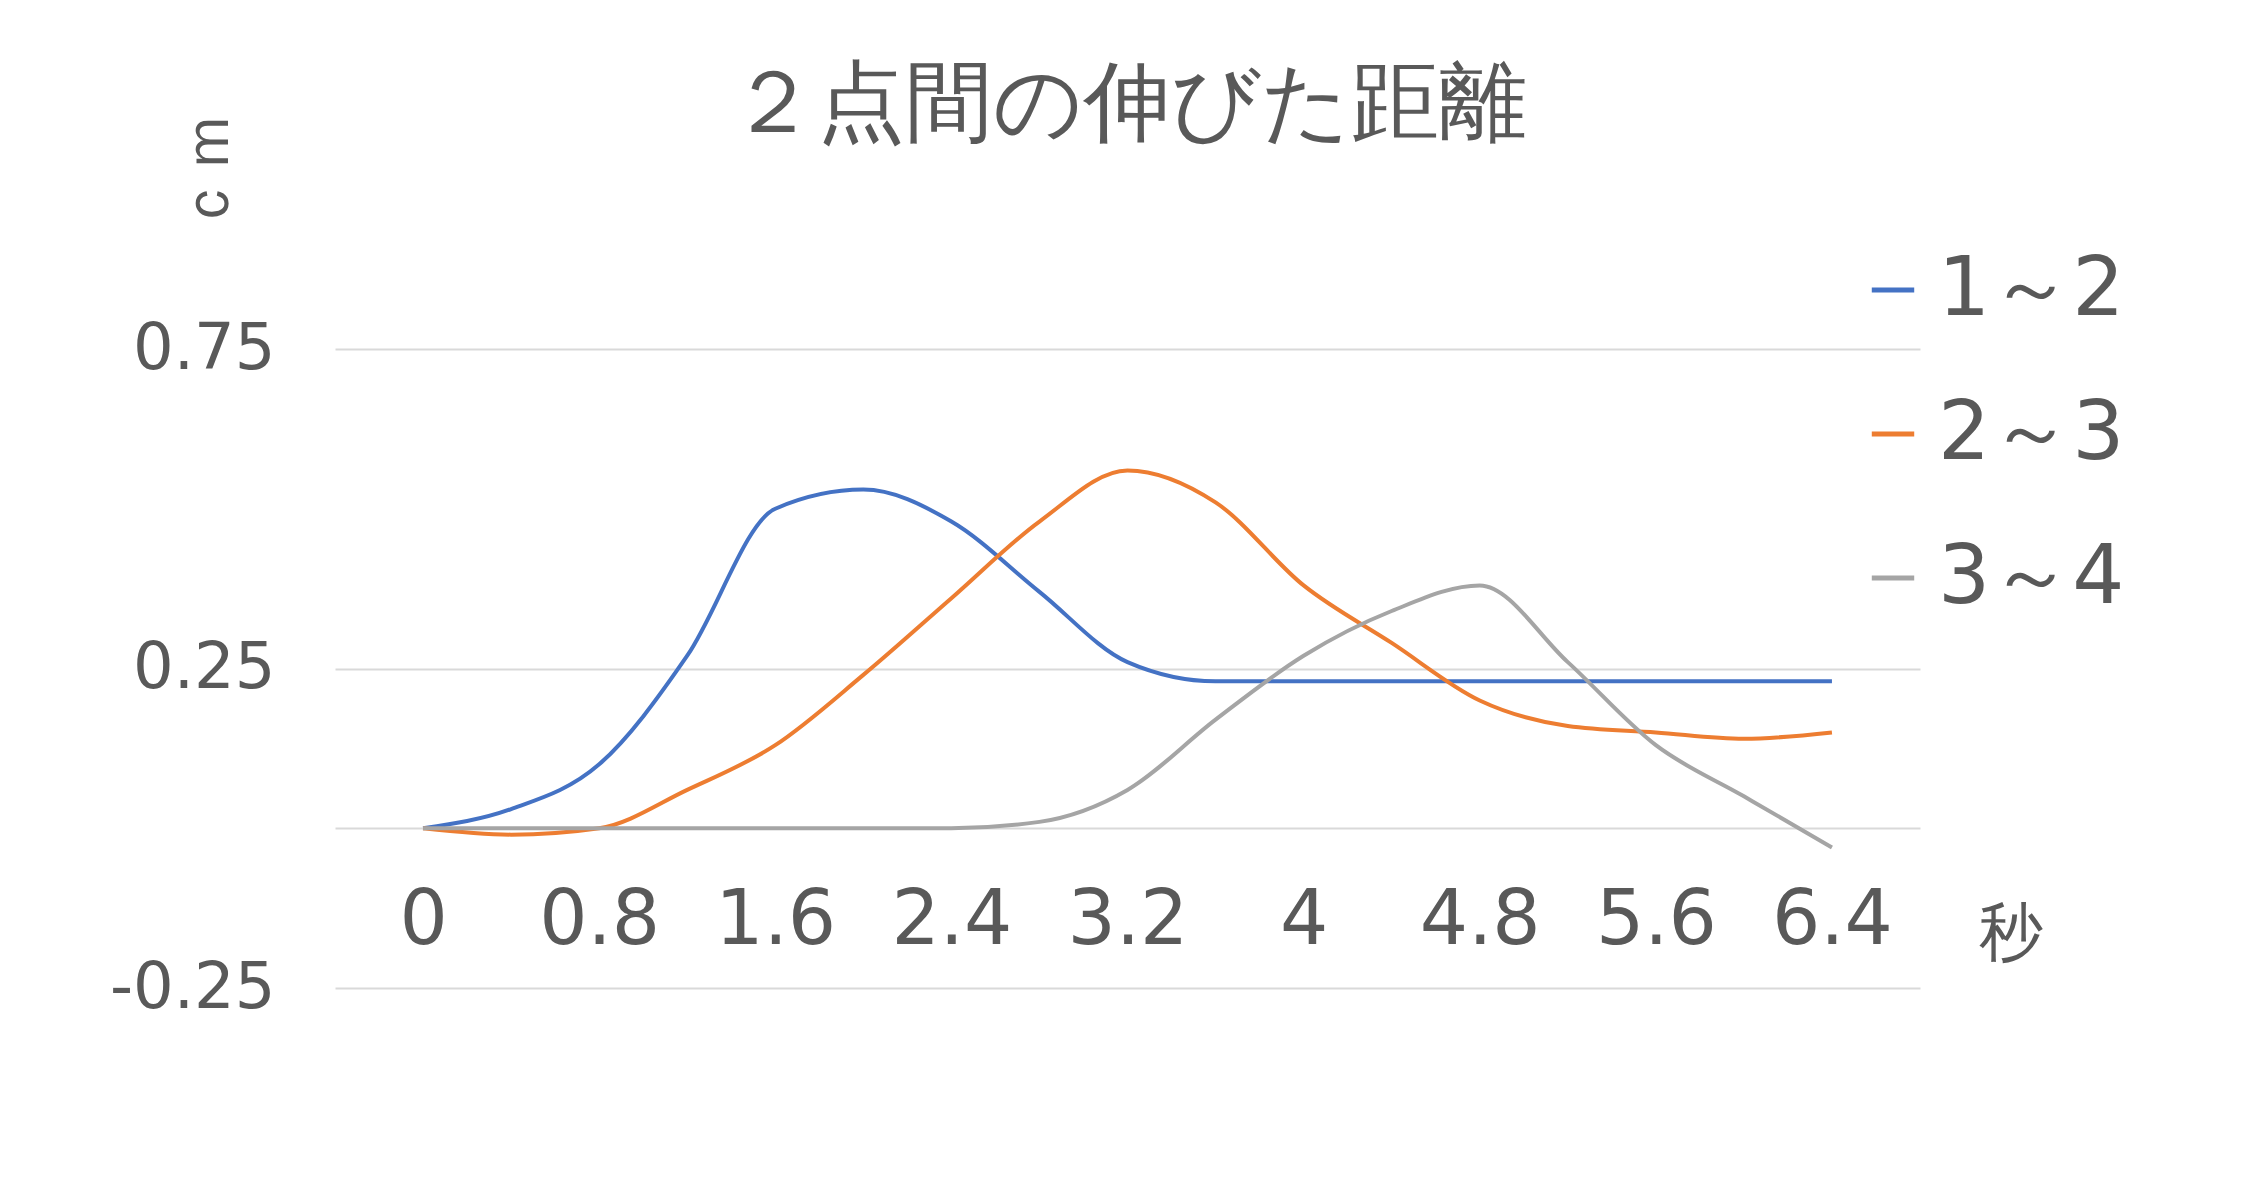 Image resolution: width=2251 pixels, height=1188 pixels. Describe the element at coordinates (1480, 917) in the screenshot. I see `x-tick-label: 4.8` at that location.